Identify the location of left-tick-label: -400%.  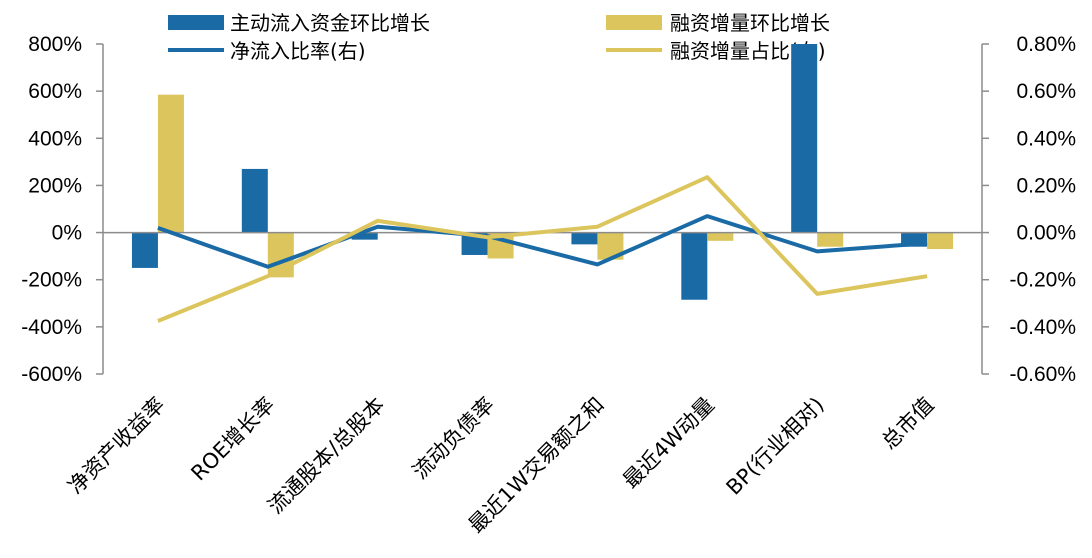
(51, 327).